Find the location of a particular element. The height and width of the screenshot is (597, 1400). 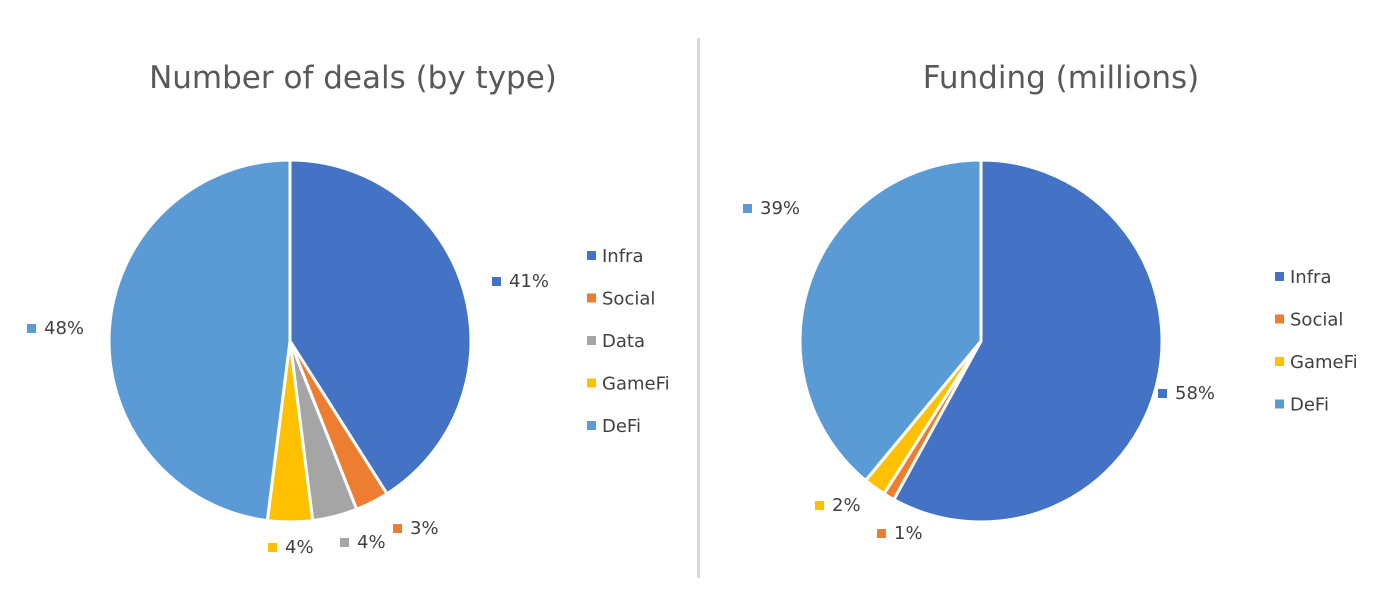

data-label-social: 3% is located at coordinates (416, 528).